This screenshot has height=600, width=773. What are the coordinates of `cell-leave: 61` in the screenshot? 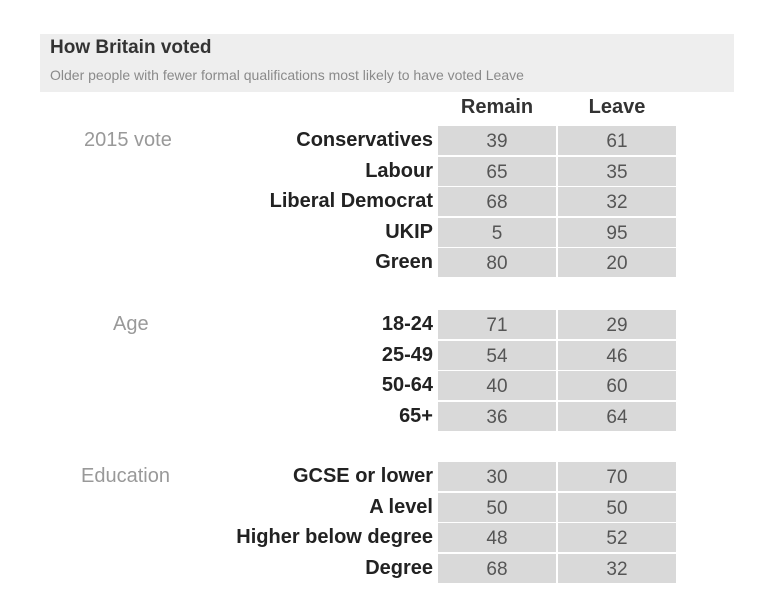 It's located at (617, 140).